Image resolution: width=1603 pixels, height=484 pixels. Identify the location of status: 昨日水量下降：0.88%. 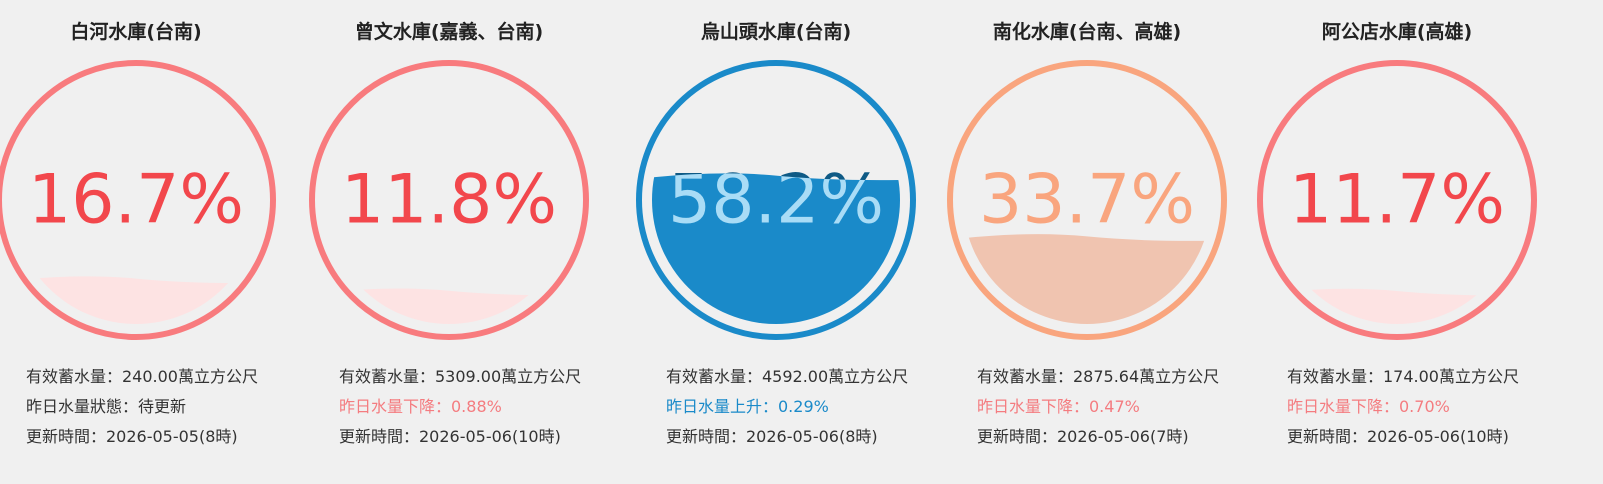
(420, 406).